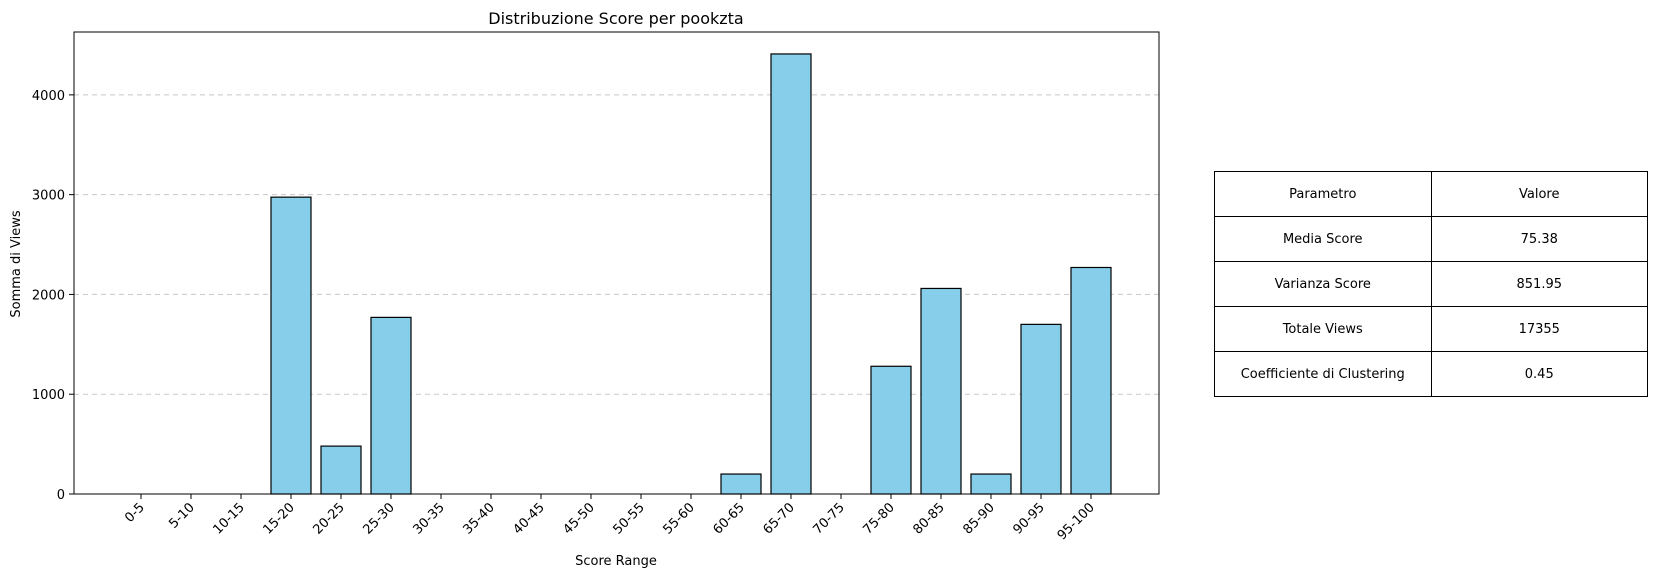 This screenshot has height=578, width=1657. Describe the element at coordinates (779, 518) in the screenshot. I see `x-tick-label: 65-70` at that location.